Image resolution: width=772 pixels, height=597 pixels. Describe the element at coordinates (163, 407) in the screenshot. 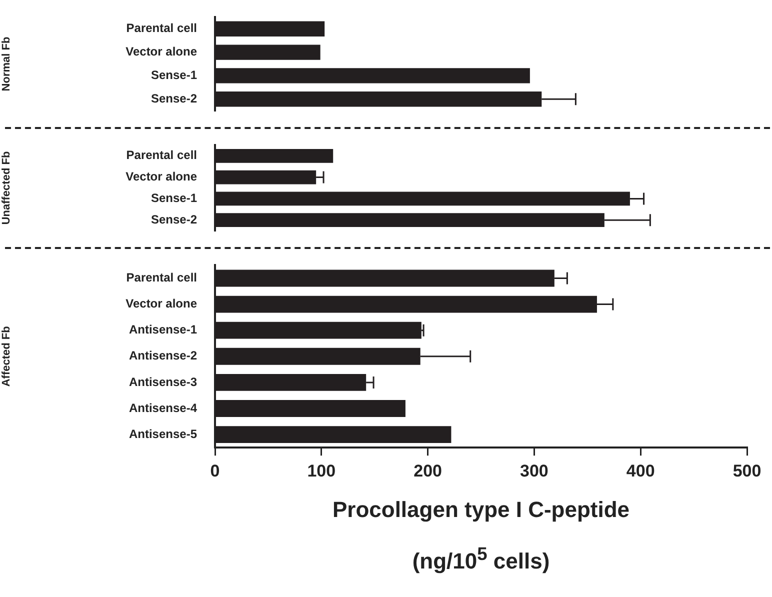

I see `y-tick-label: Antisense-4` at that location.